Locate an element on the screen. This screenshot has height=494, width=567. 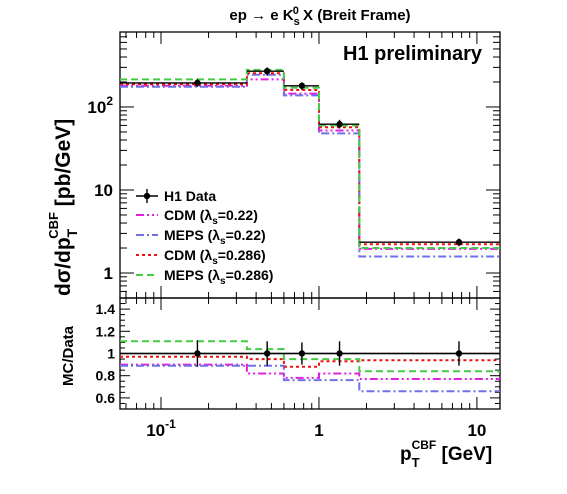
y-tick-base: 1 is located at coordinates (108, 273).